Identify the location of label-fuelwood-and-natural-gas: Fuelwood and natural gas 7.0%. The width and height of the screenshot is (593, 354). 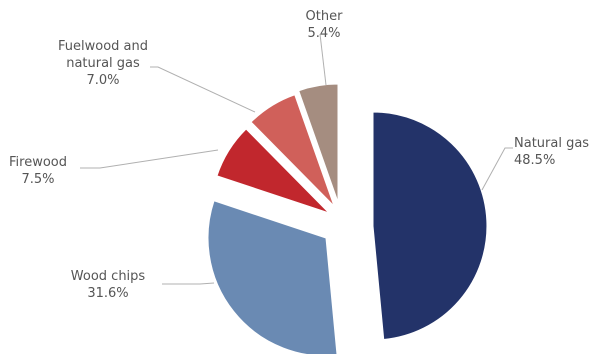
(103, 63).